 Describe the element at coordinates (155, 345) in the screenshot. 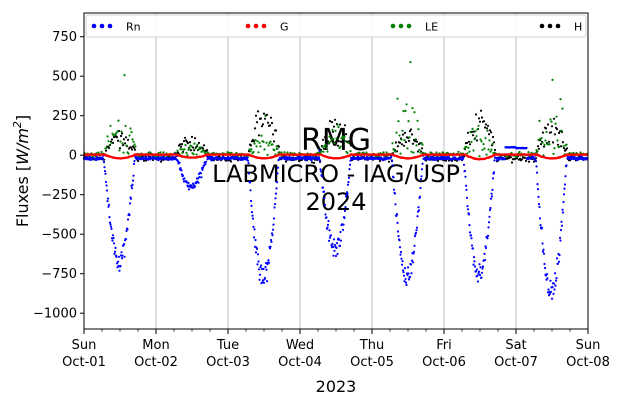

I see `x-tick-label-day: Mon` at that location.